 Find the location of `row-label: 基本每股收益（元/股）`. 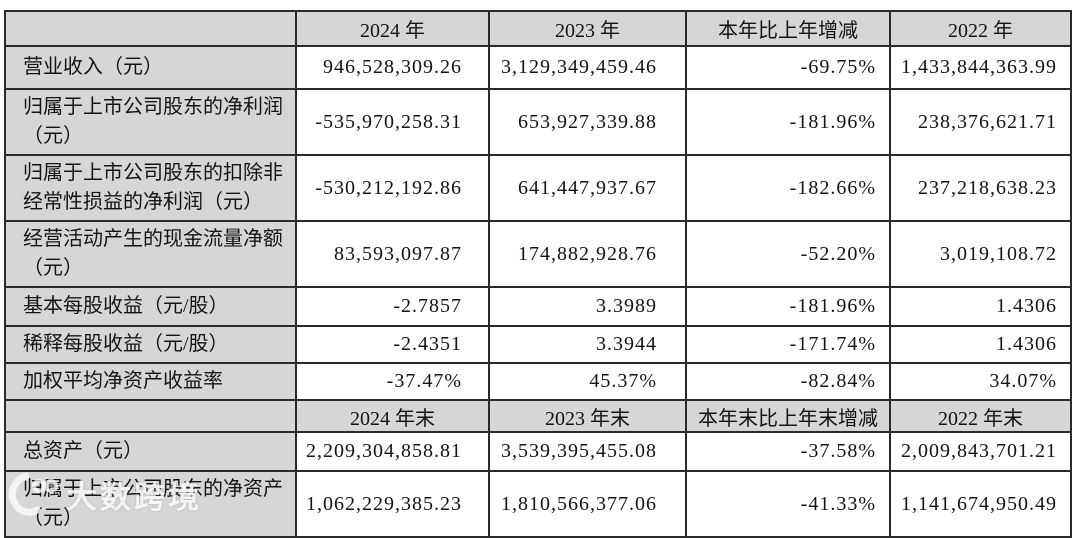

row-label: 基本每股收益（元/股） is located at coordinates (150, 306).